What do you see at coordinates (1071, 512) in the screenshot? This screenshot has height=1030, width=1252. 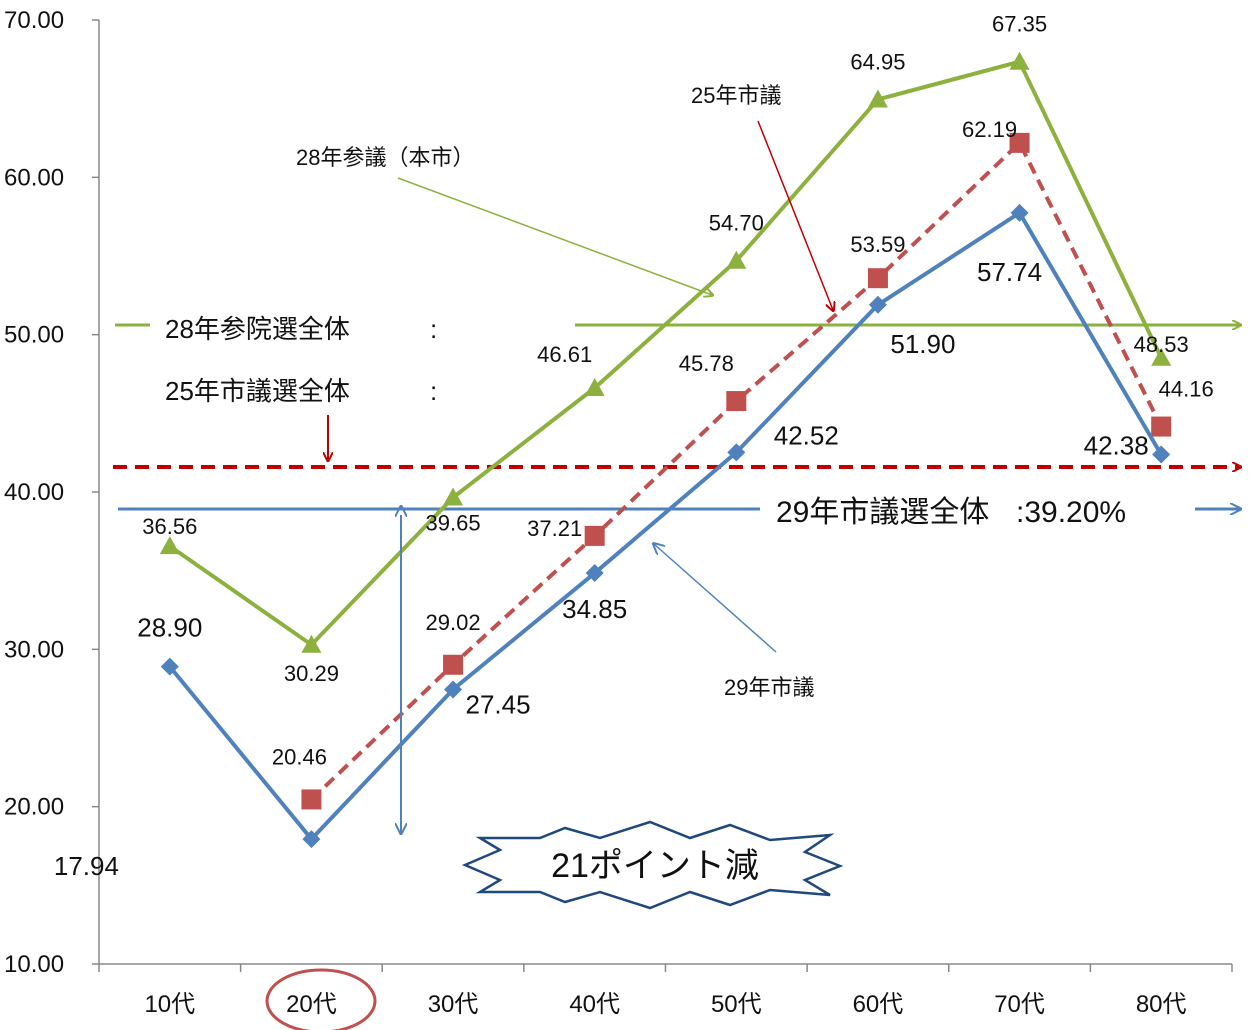 I see `reference-suffix-shigi29: :39.20%` at bounding box center [1071, 512].